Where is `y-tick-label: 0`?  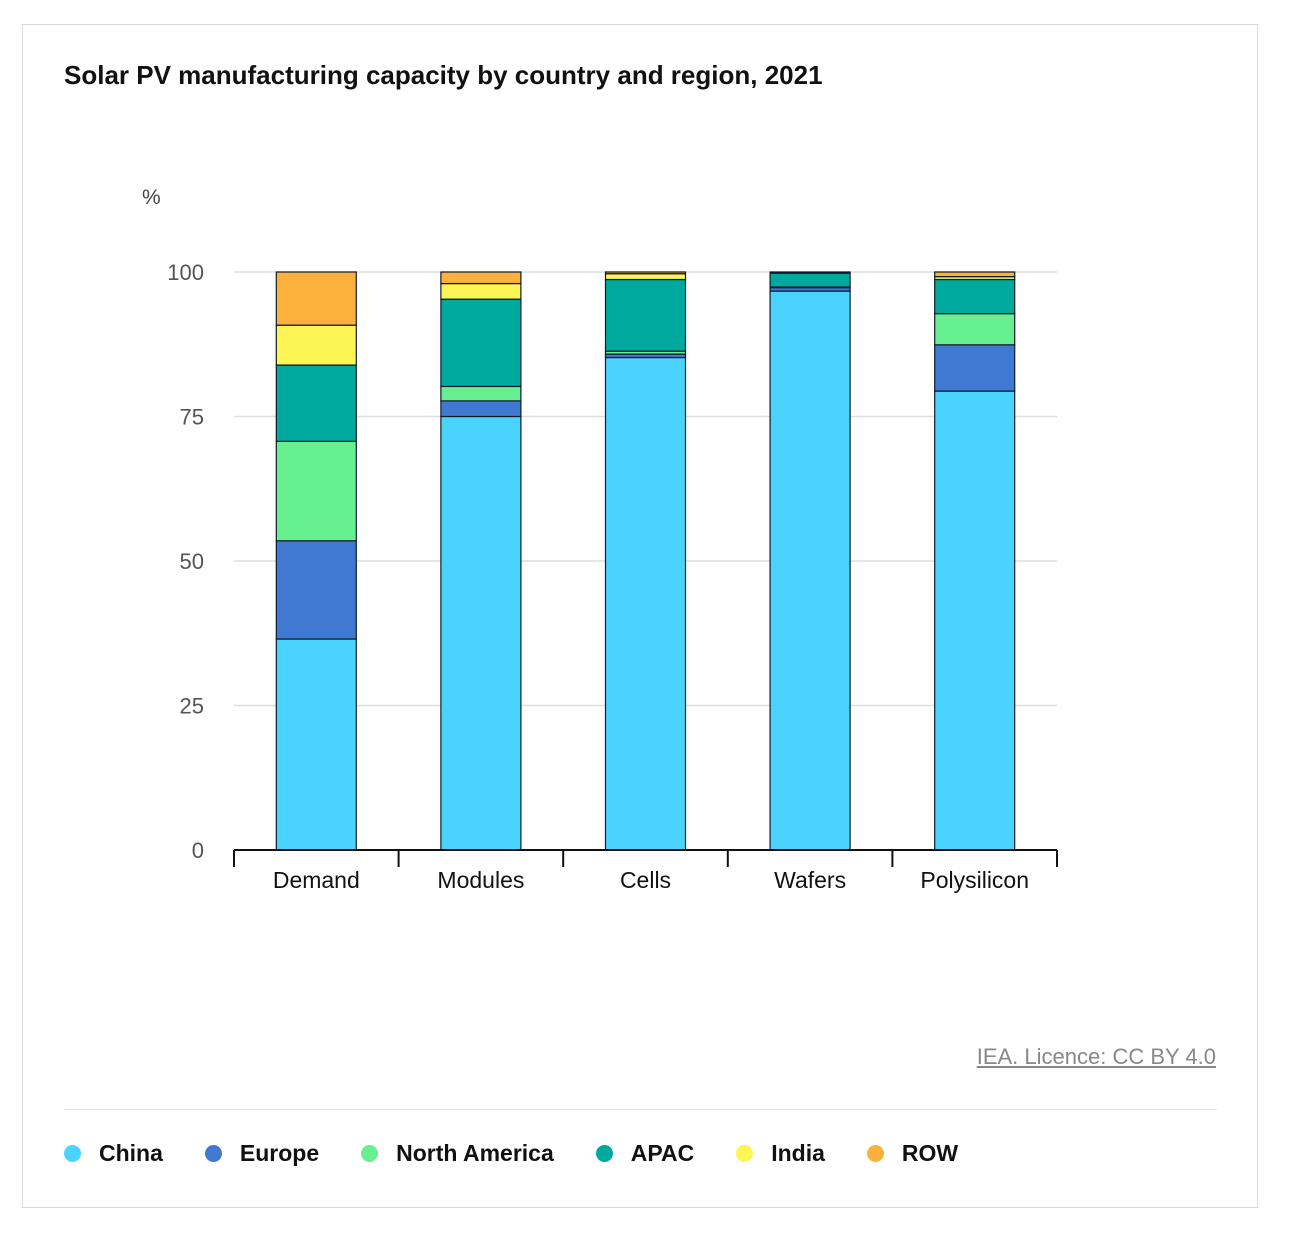
y-tick-label: 0 is located at coordinates (198, 850).